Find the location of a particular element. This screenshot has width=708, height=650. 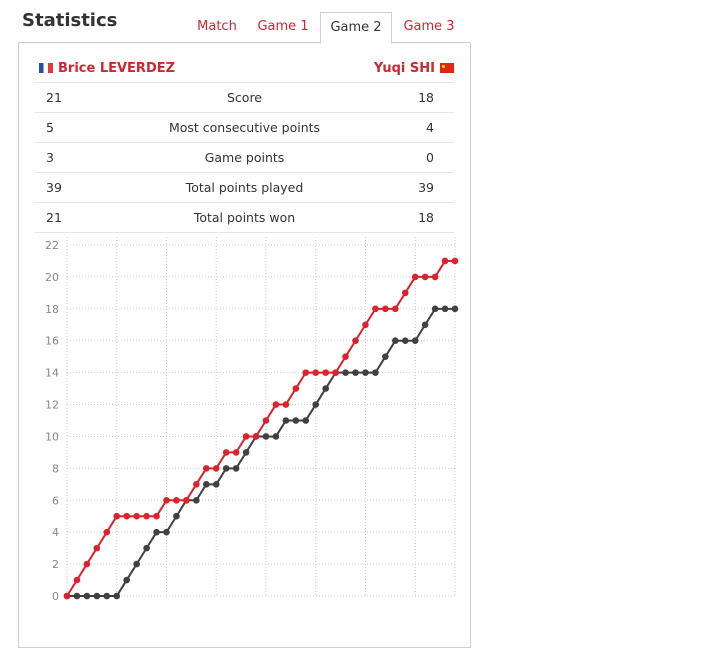

stat-right-value: 0 is located at coordinates (430, 157).